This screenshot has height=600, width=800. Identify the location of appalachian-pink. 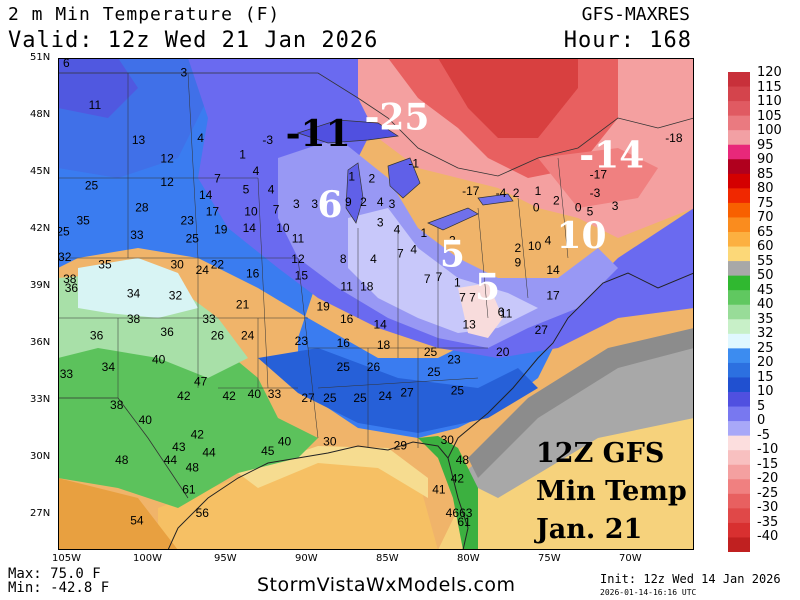
(480, 310).